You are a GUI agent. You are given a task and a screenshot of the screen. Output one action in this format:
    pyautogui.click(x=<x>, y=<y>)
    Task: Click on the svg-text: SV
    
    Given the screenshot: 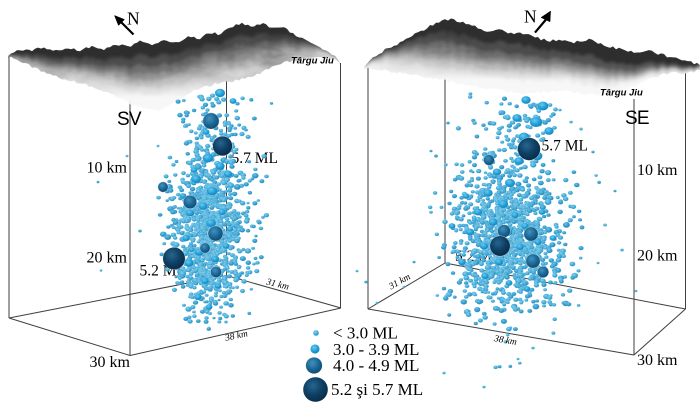 What is the action you would take?
    pyautogui.click(x=129, y=119)
    